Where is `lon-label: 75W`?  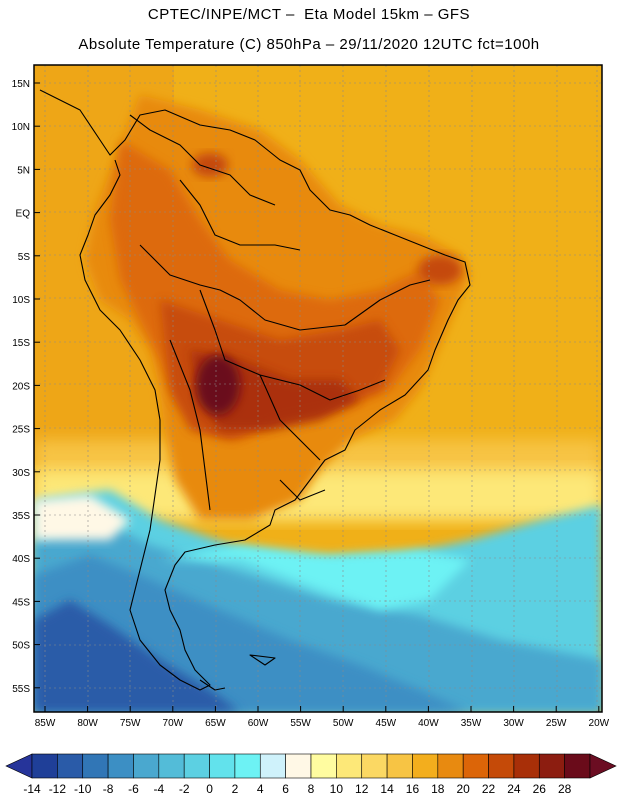 lon-label: 75W is located at coordinates (130, 723).